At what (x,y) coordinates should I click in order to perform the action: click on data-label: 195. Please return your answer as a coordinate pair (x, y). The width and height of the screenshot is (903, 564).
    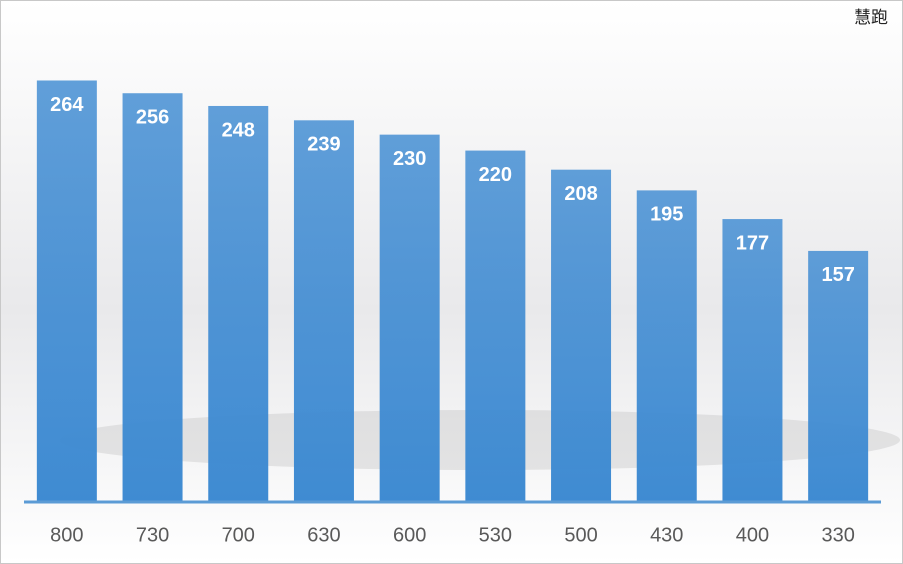
    Looking at the image, I should click on (666, 215).